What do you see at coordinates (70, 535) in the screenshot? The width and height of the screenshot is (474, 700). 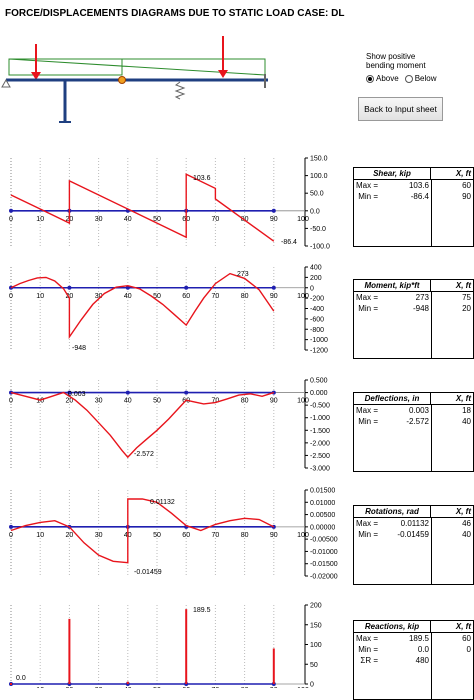 I see `x-tick-label: 20` at bounding box center [70, 535].